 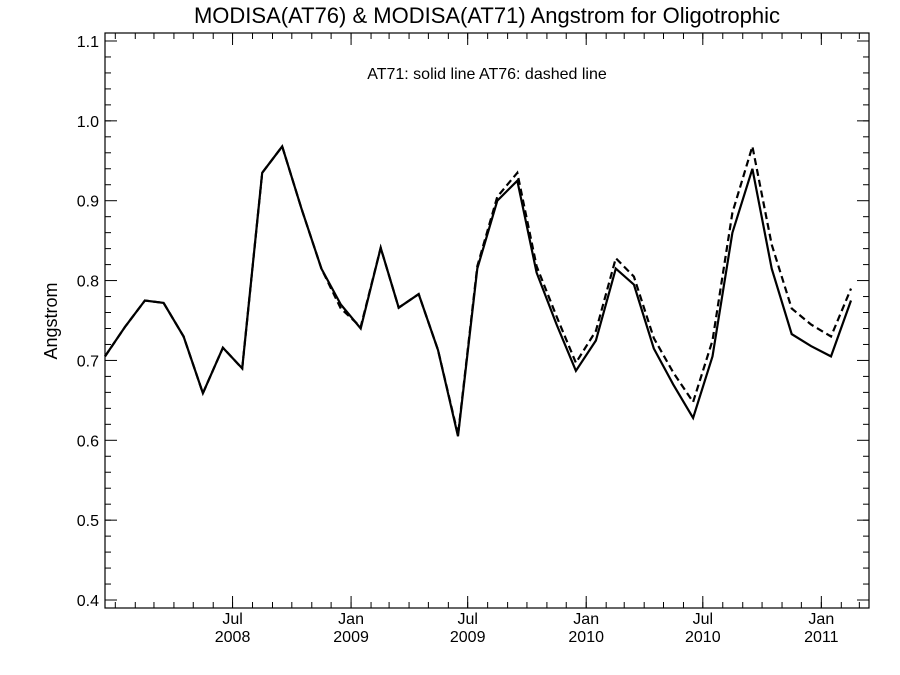 I want to click on x-tick-label-year: 2011, so click(x=821, y=637).